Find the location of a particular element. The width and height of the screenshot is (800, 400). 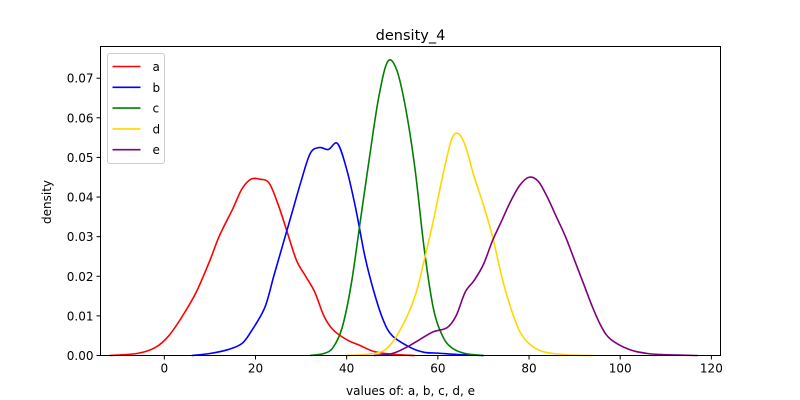

x-tick-label: 60 is located at coordinates (437, 369).